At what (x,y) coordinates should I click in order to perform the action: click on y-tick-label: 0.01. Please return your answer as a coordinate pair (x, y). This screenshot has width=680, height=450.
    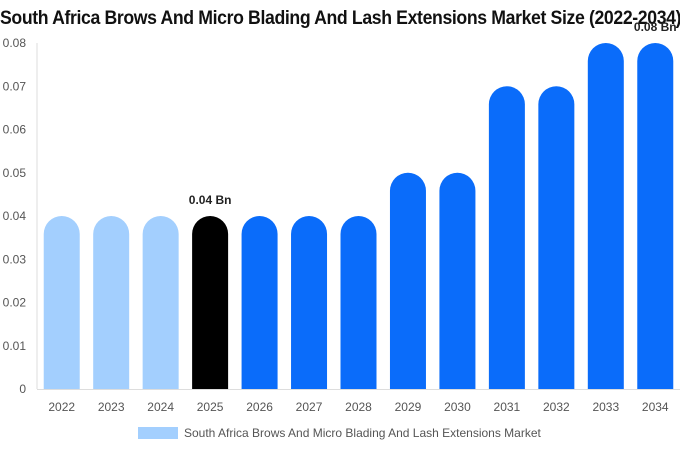
    Looking at the image, I should click on (15, 346).